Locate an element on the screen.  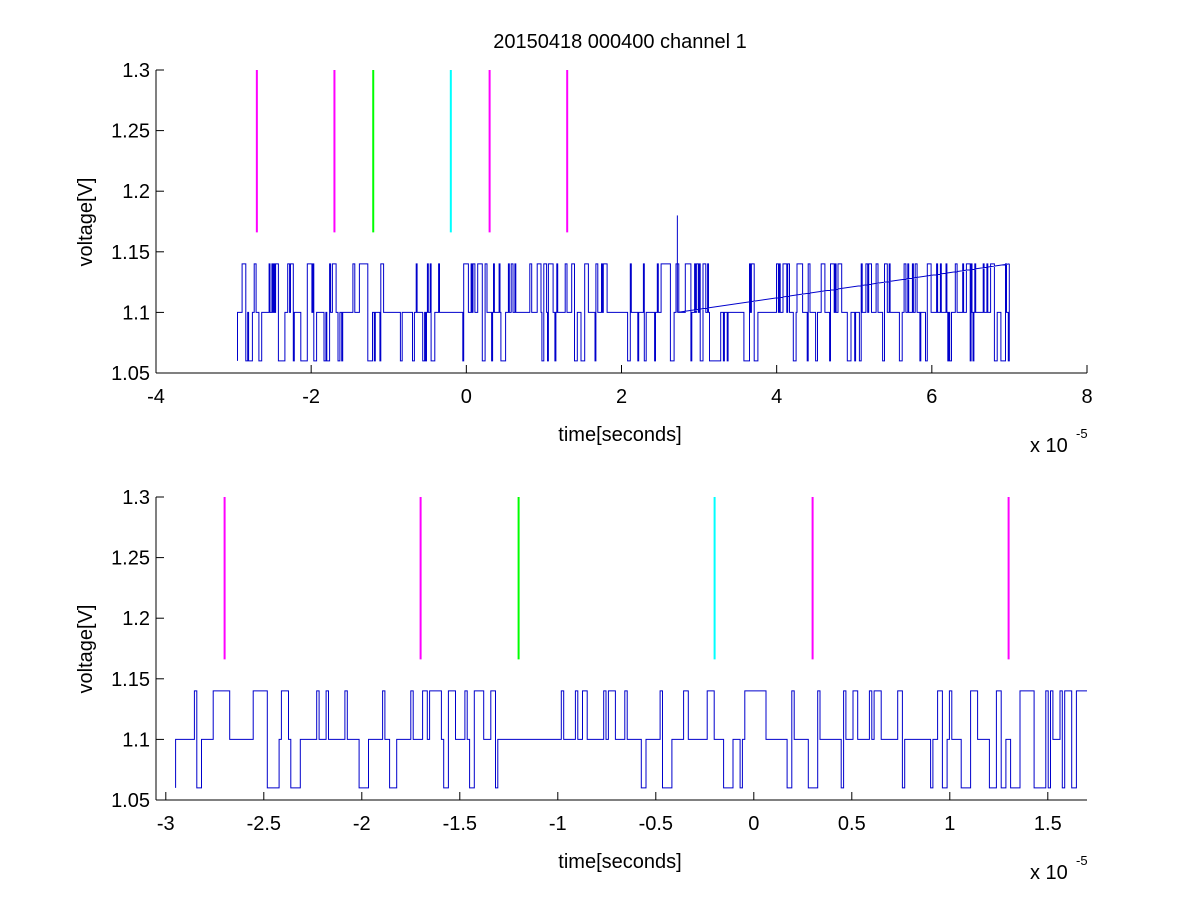
x-tick-label: -2.5 is located at coordinates (264, 824).